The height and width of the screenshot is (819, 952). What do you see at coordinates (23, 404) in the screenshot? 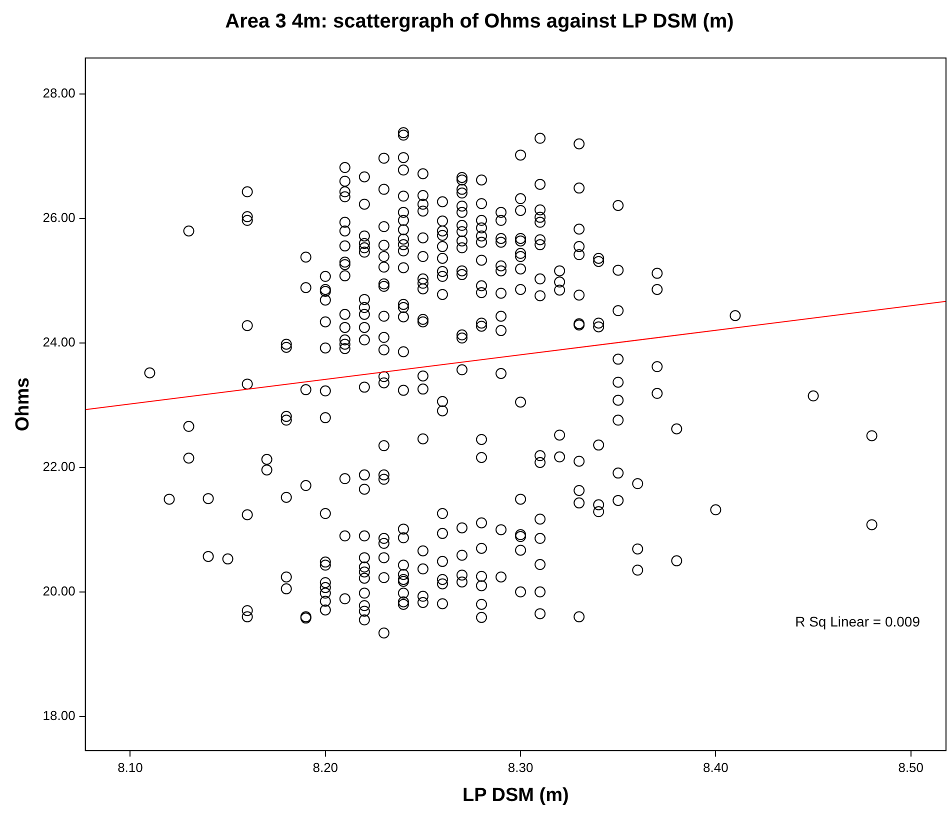
I see `y-axis-title: Ohms` at bounding box center [23, 404].